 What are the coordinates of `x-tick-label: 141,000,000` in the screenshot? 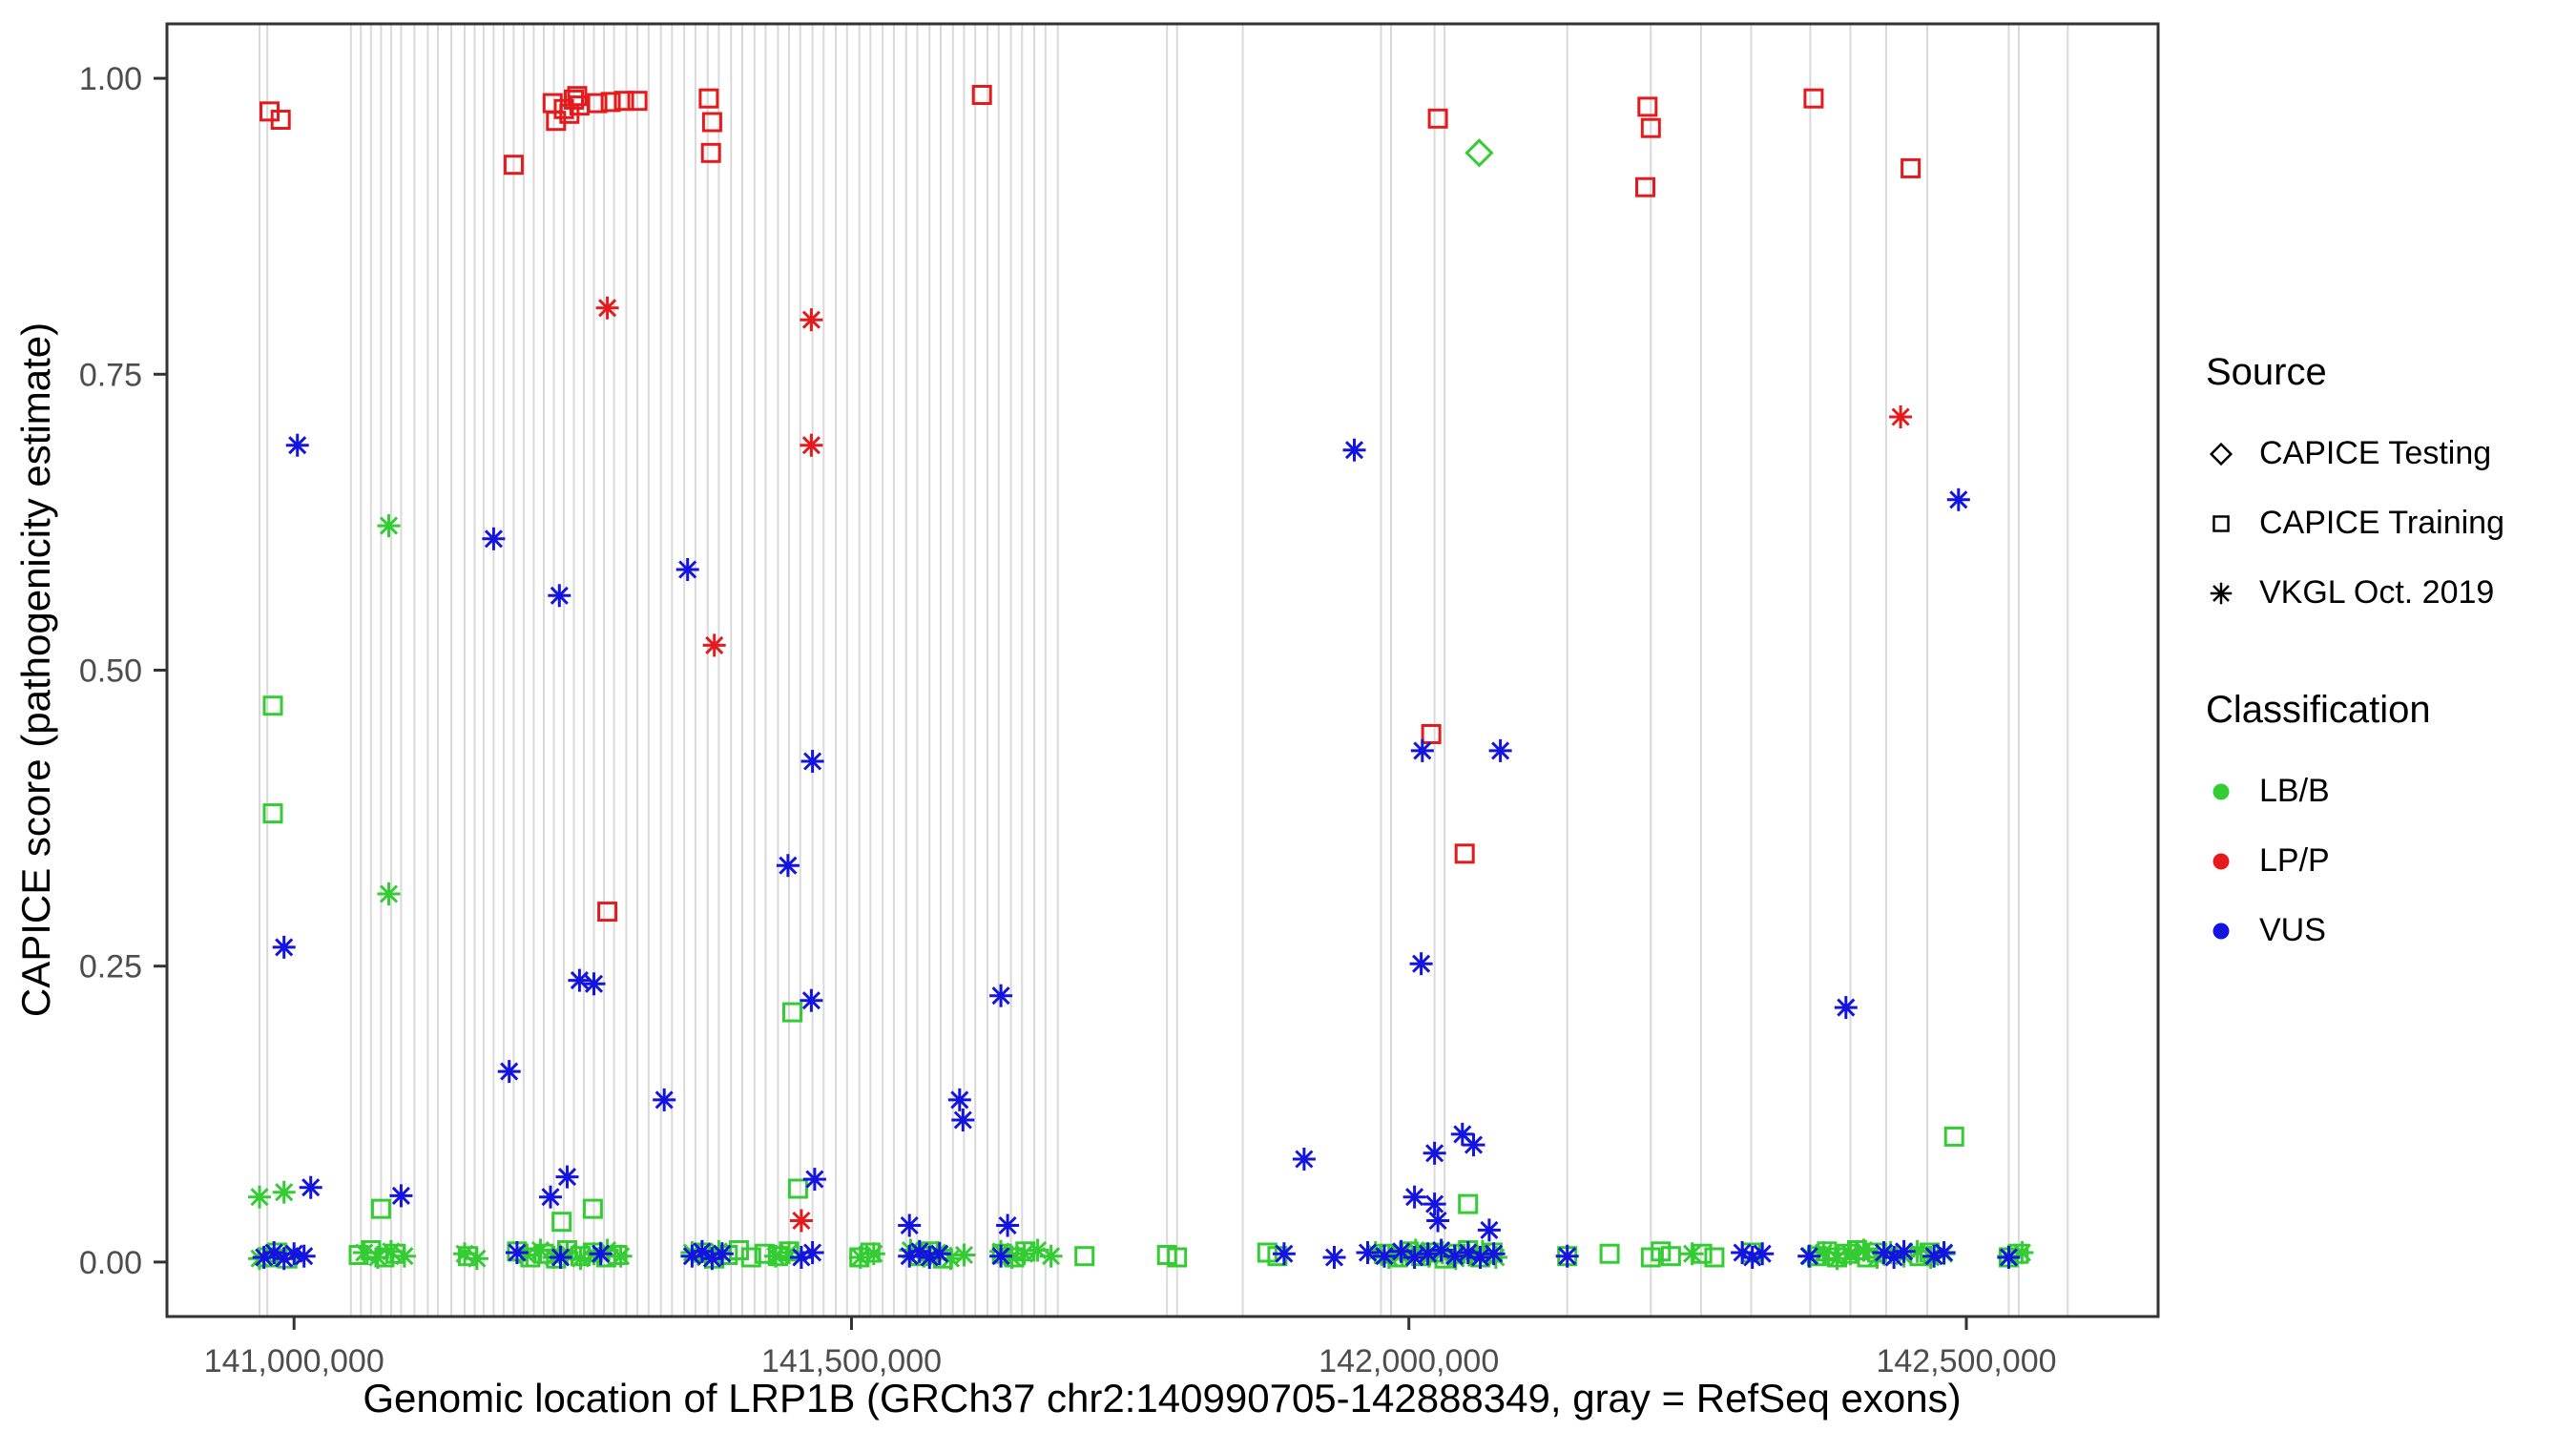 It's located at (294, 1361).